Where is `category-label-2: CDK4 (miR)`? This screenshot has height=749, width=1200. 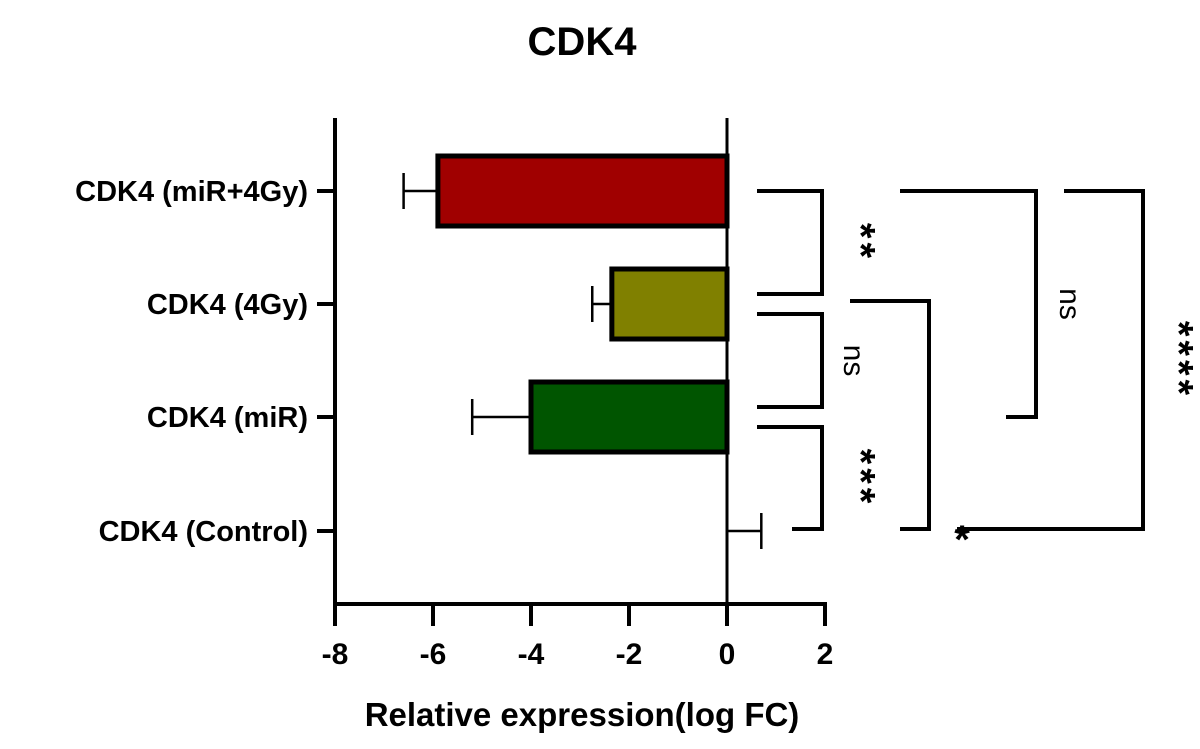 category-label-2: CDK4 (miR) is located at coordinates (227, 418).